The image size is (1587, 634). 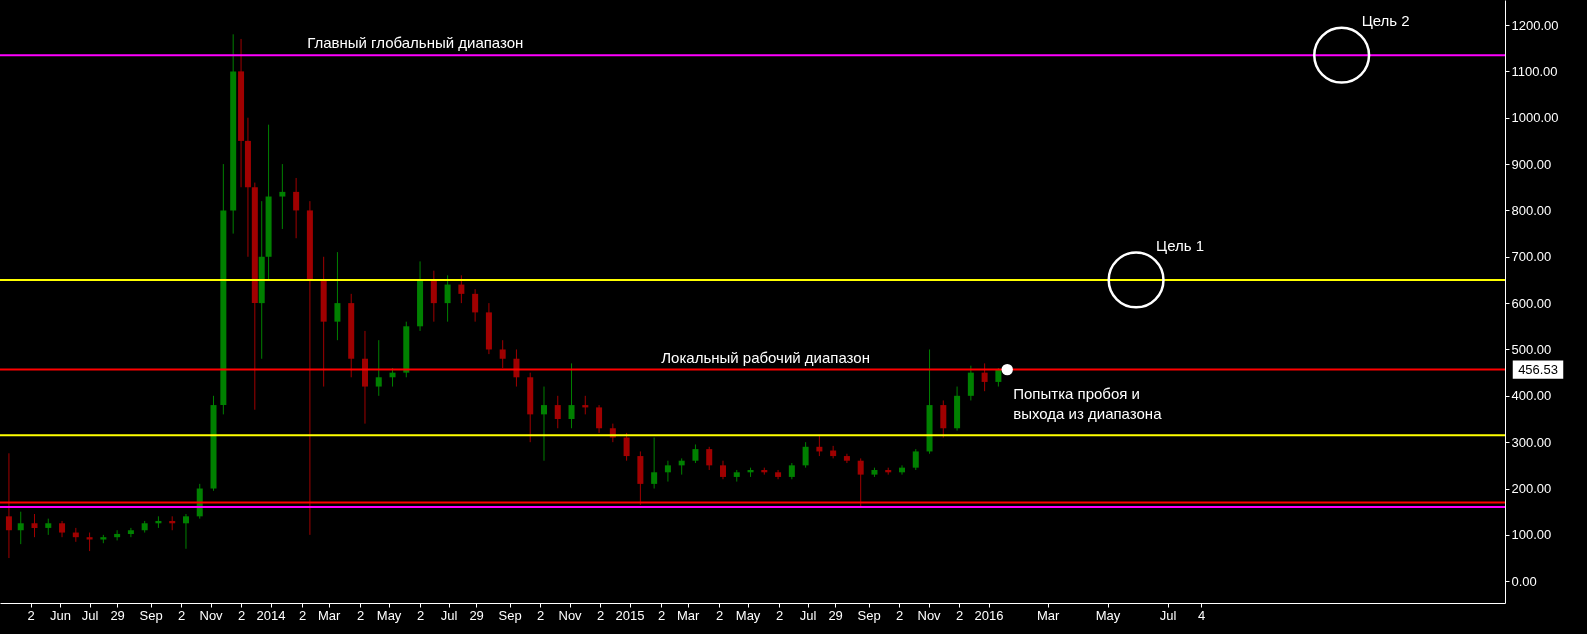 I want to click on annotation: Цель 2, so click(x=1385, y=21).